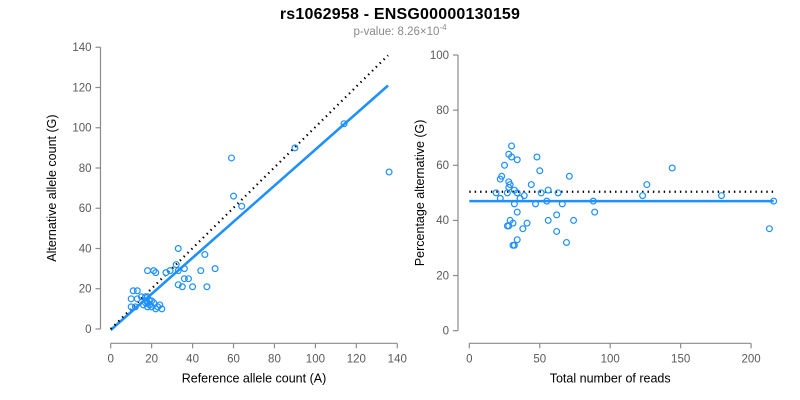 The height and width of the screenshot is (400, 800). Describe the element at coordinates (88, 330) in the screenshot. I see `y-tick-label: 0` at that location.